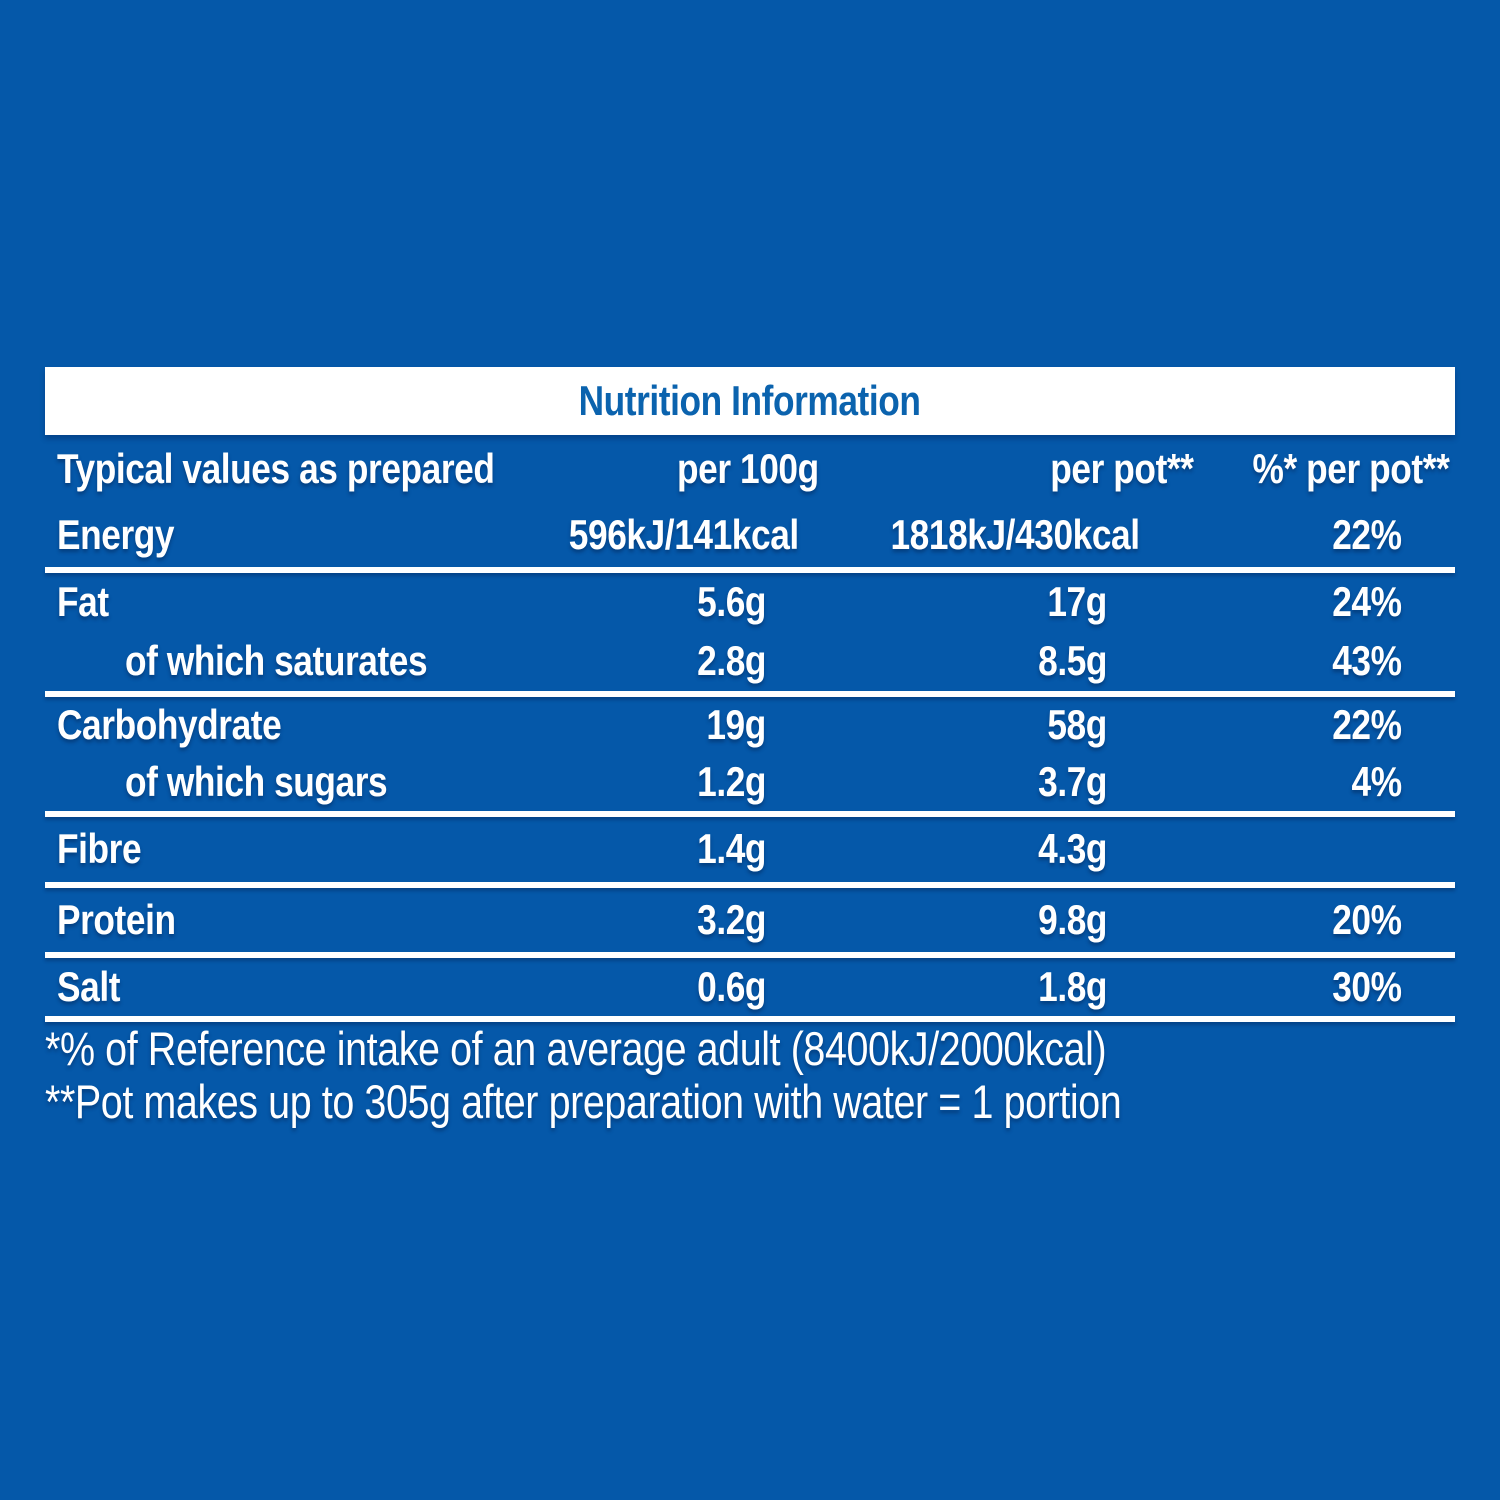 The height and width of the screenshot is (1500, 1500). I want to click on table-row-fibre: Fibre 1.4g 4.3g, so click(750, 849).